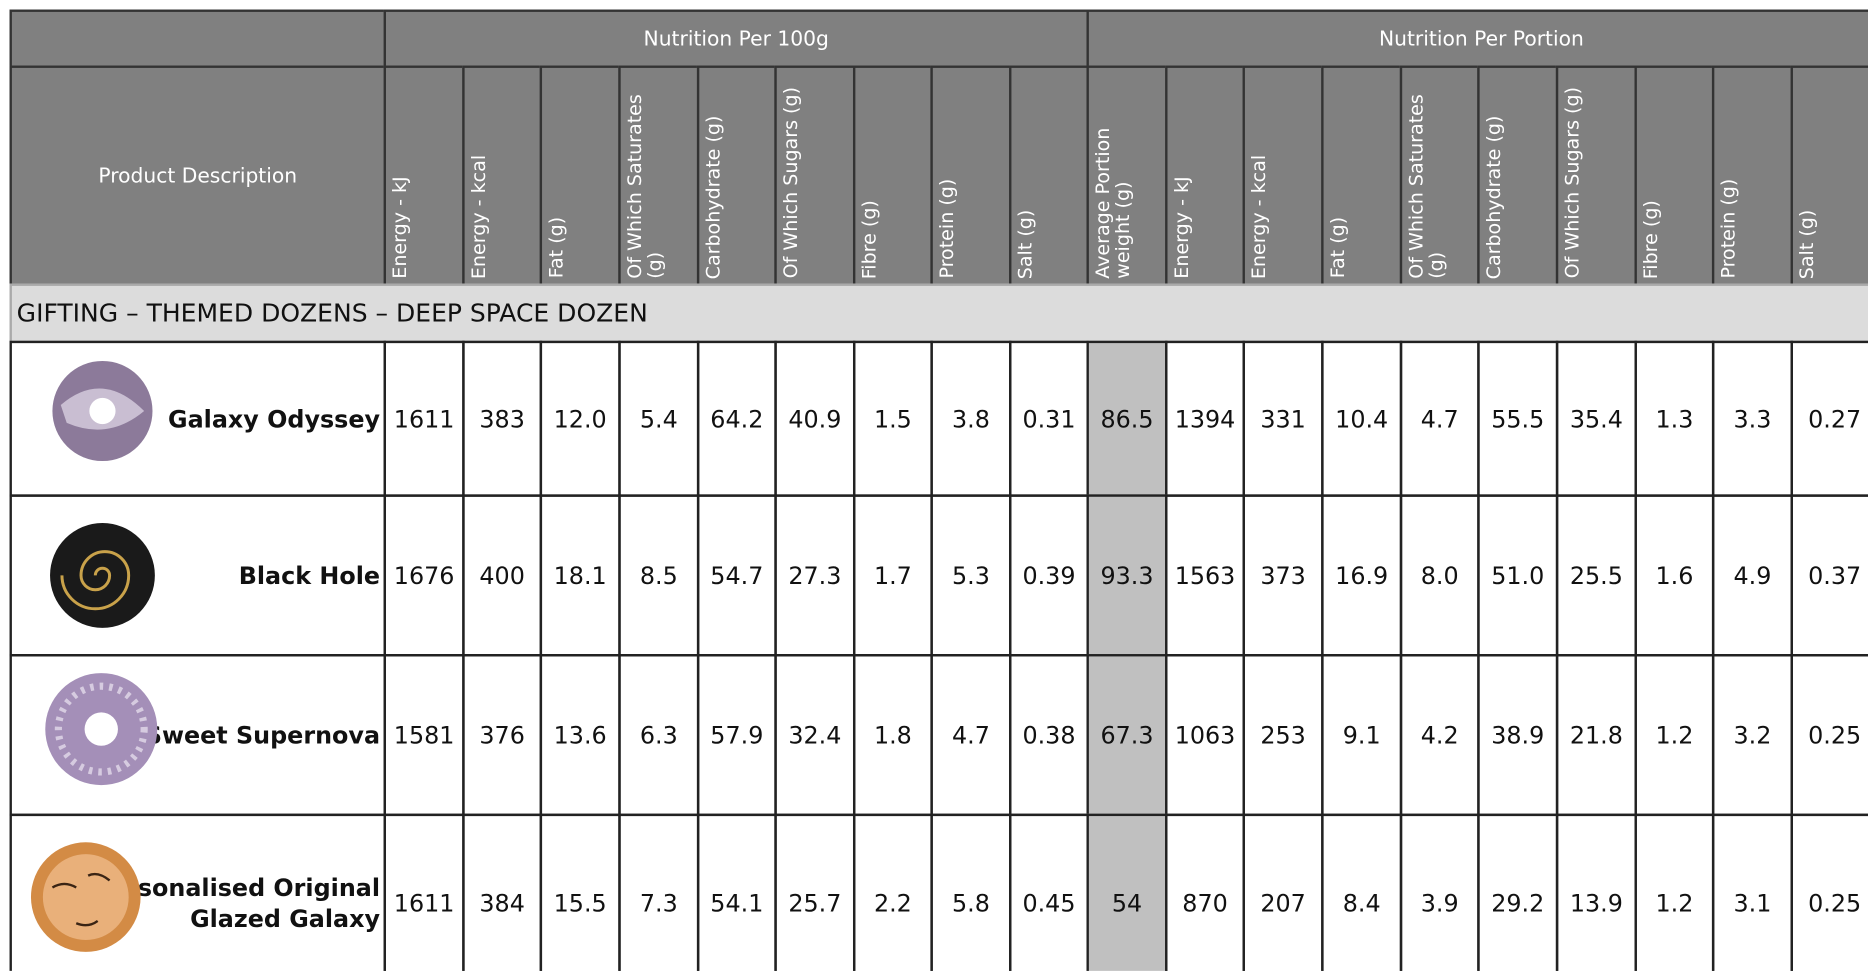 Image resolution: width=1868 pixels, height=971 pixels. I want to click on value-cell-text: 1.7, so click(892, 575).